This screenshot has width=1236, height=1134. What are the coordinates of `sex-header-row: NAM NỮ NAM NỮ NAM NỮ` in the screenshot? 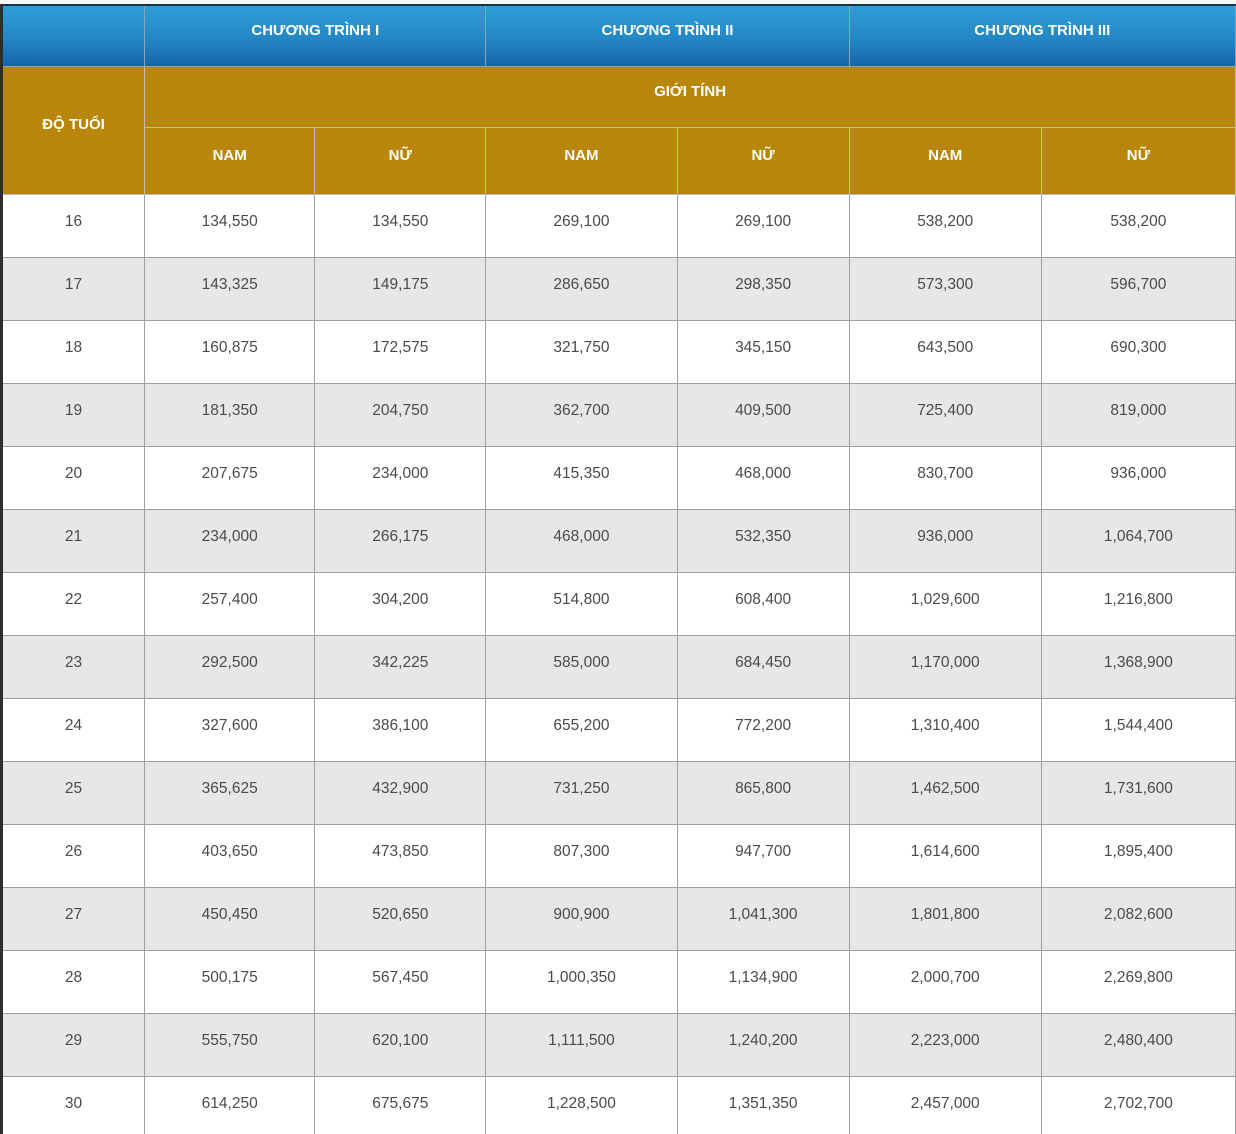 It's located at (619, 160).